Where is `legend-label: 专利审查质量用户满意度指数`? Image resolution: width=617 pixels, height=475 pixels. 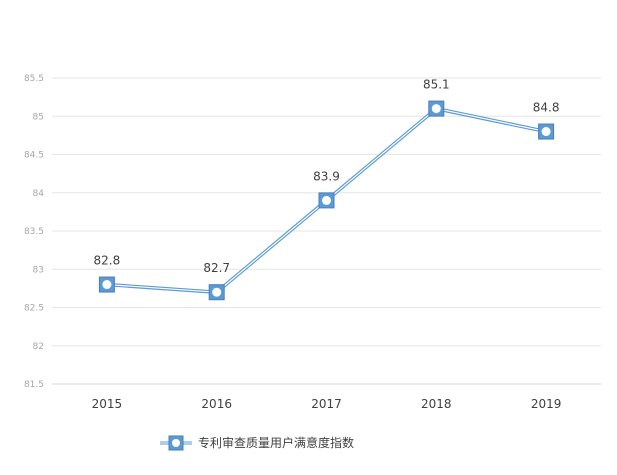
legend-label: 专利审查质量用户满意度指数 is located at coordinates (276, 442).